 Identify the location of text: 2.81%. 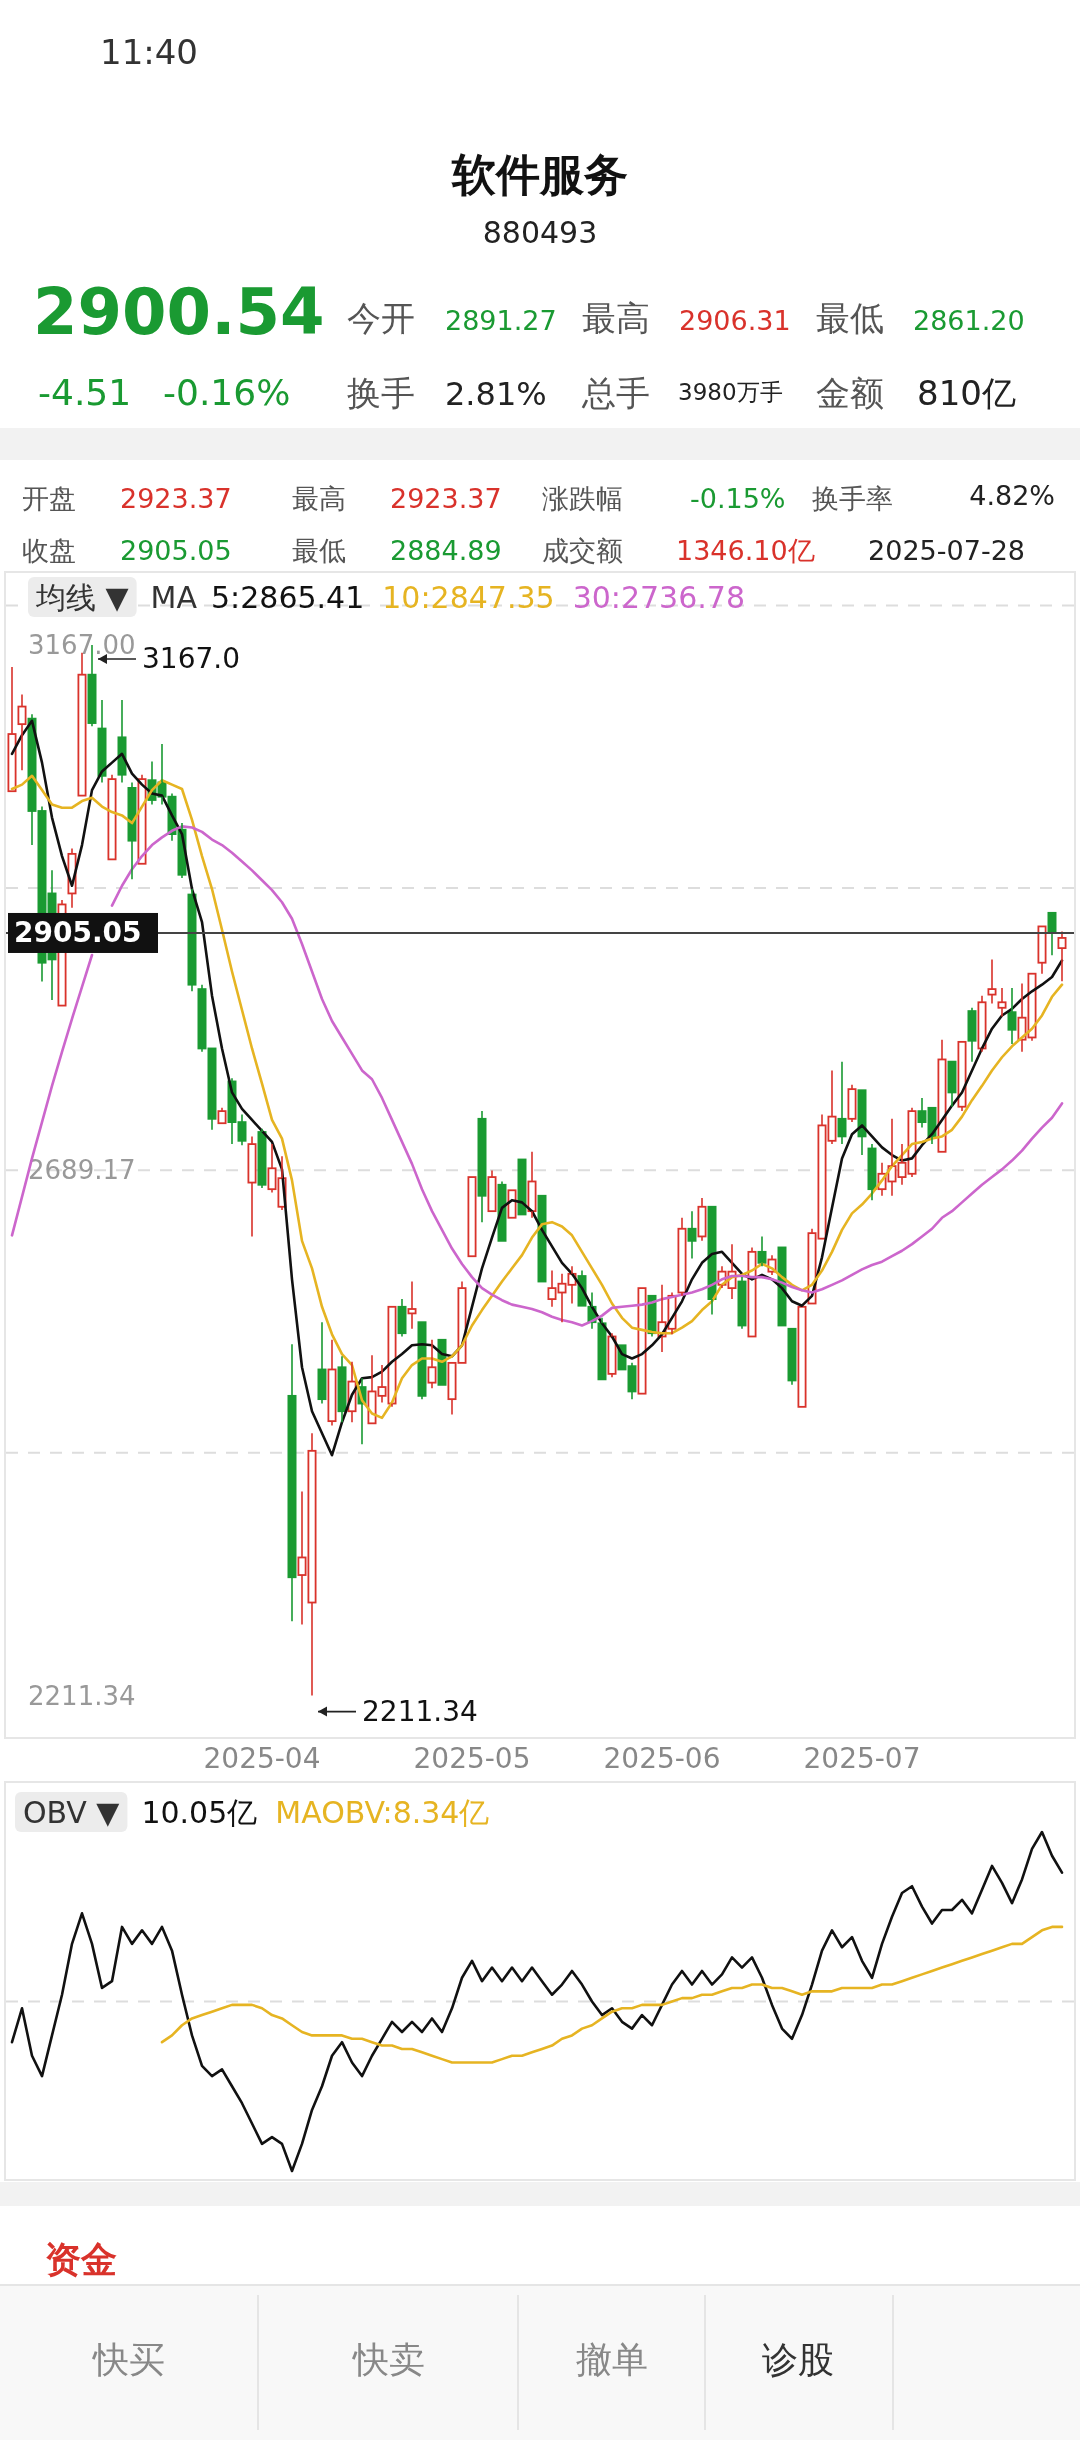
(496, 394).